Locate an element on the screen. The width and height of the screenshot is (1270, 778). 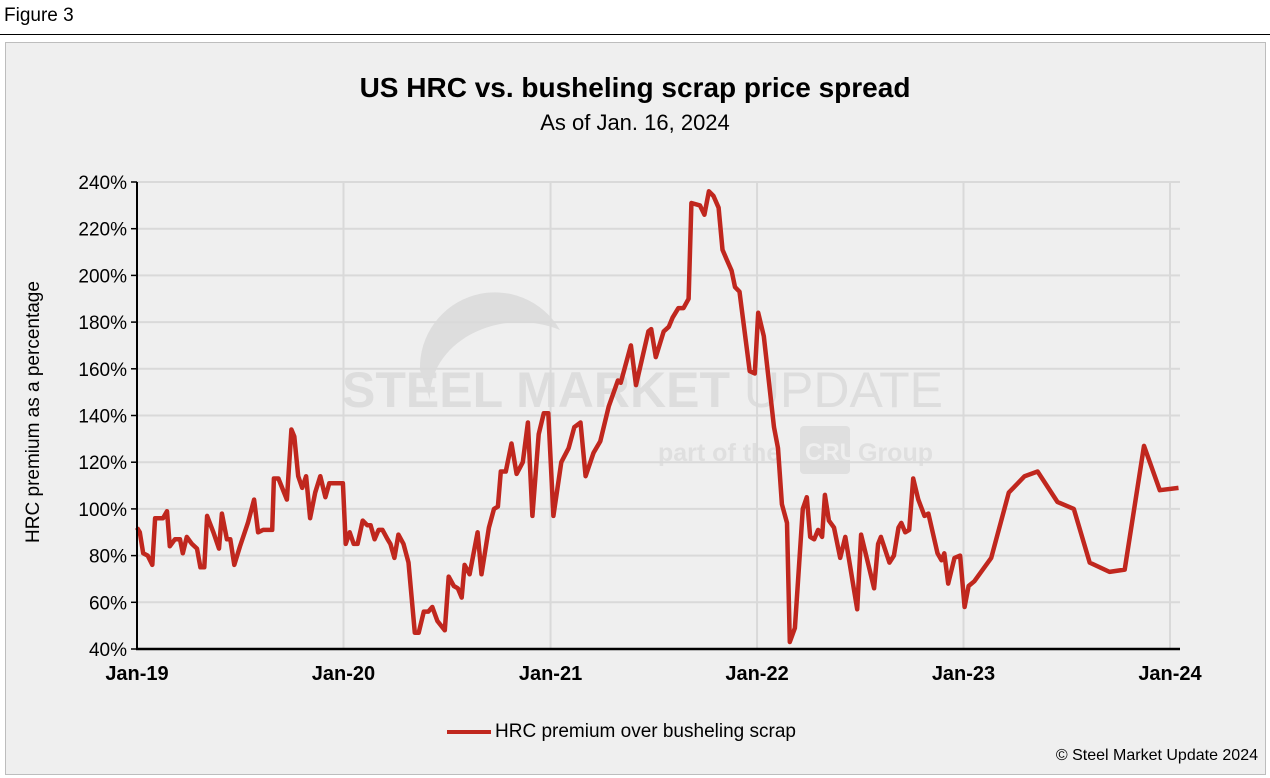
y-tick-label: 40% is located at coordinates (108, 650).